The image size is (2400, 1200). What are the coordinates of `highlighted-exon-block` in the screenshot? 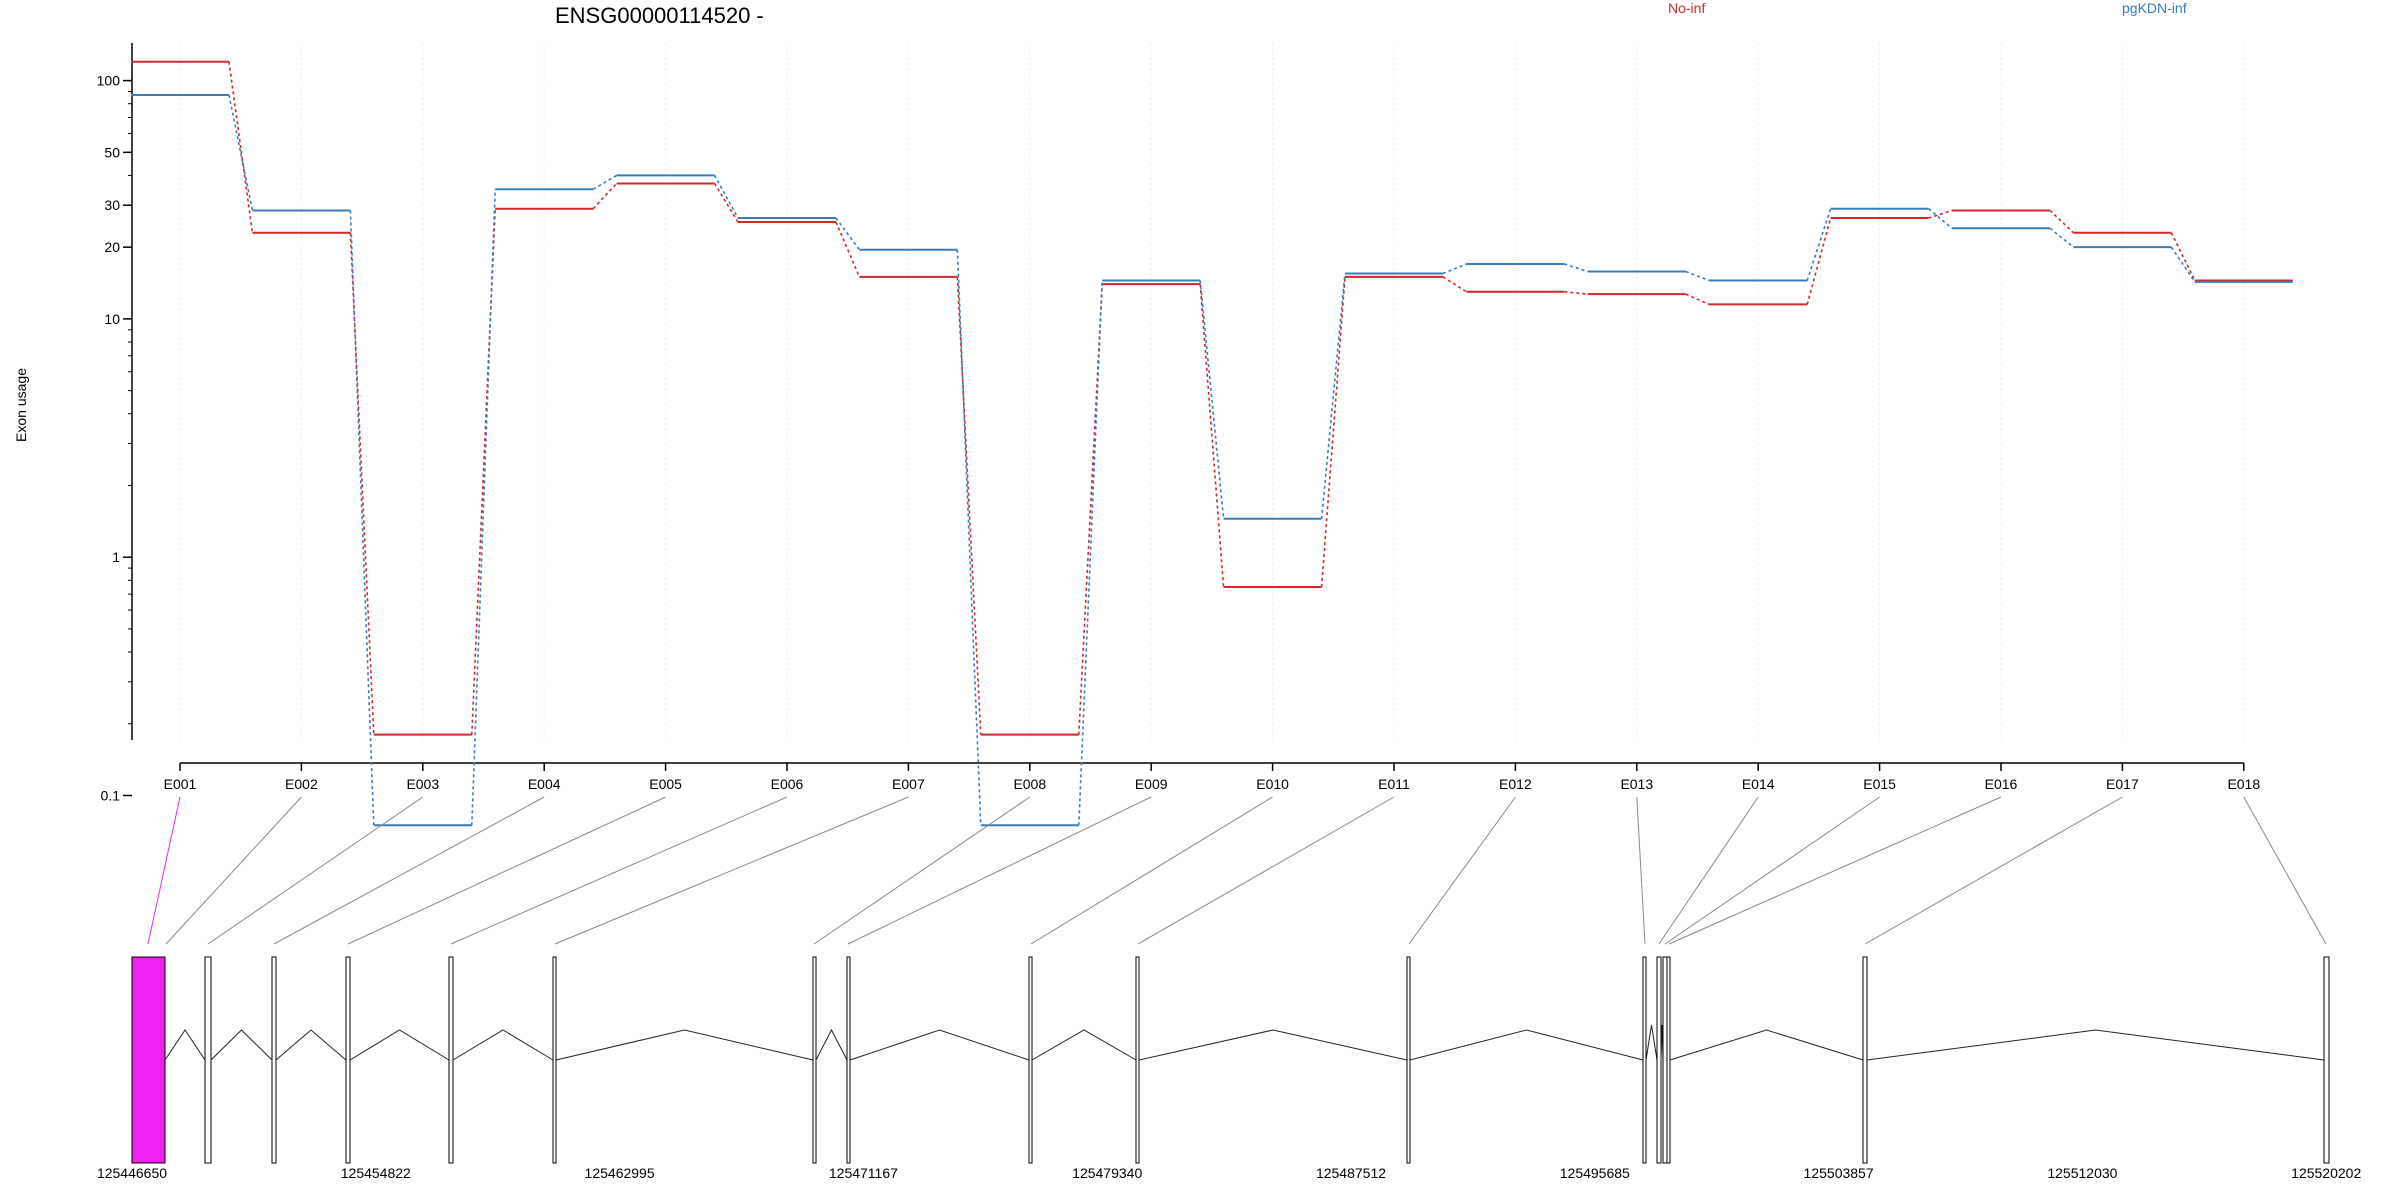 It's located at (148, 1060).